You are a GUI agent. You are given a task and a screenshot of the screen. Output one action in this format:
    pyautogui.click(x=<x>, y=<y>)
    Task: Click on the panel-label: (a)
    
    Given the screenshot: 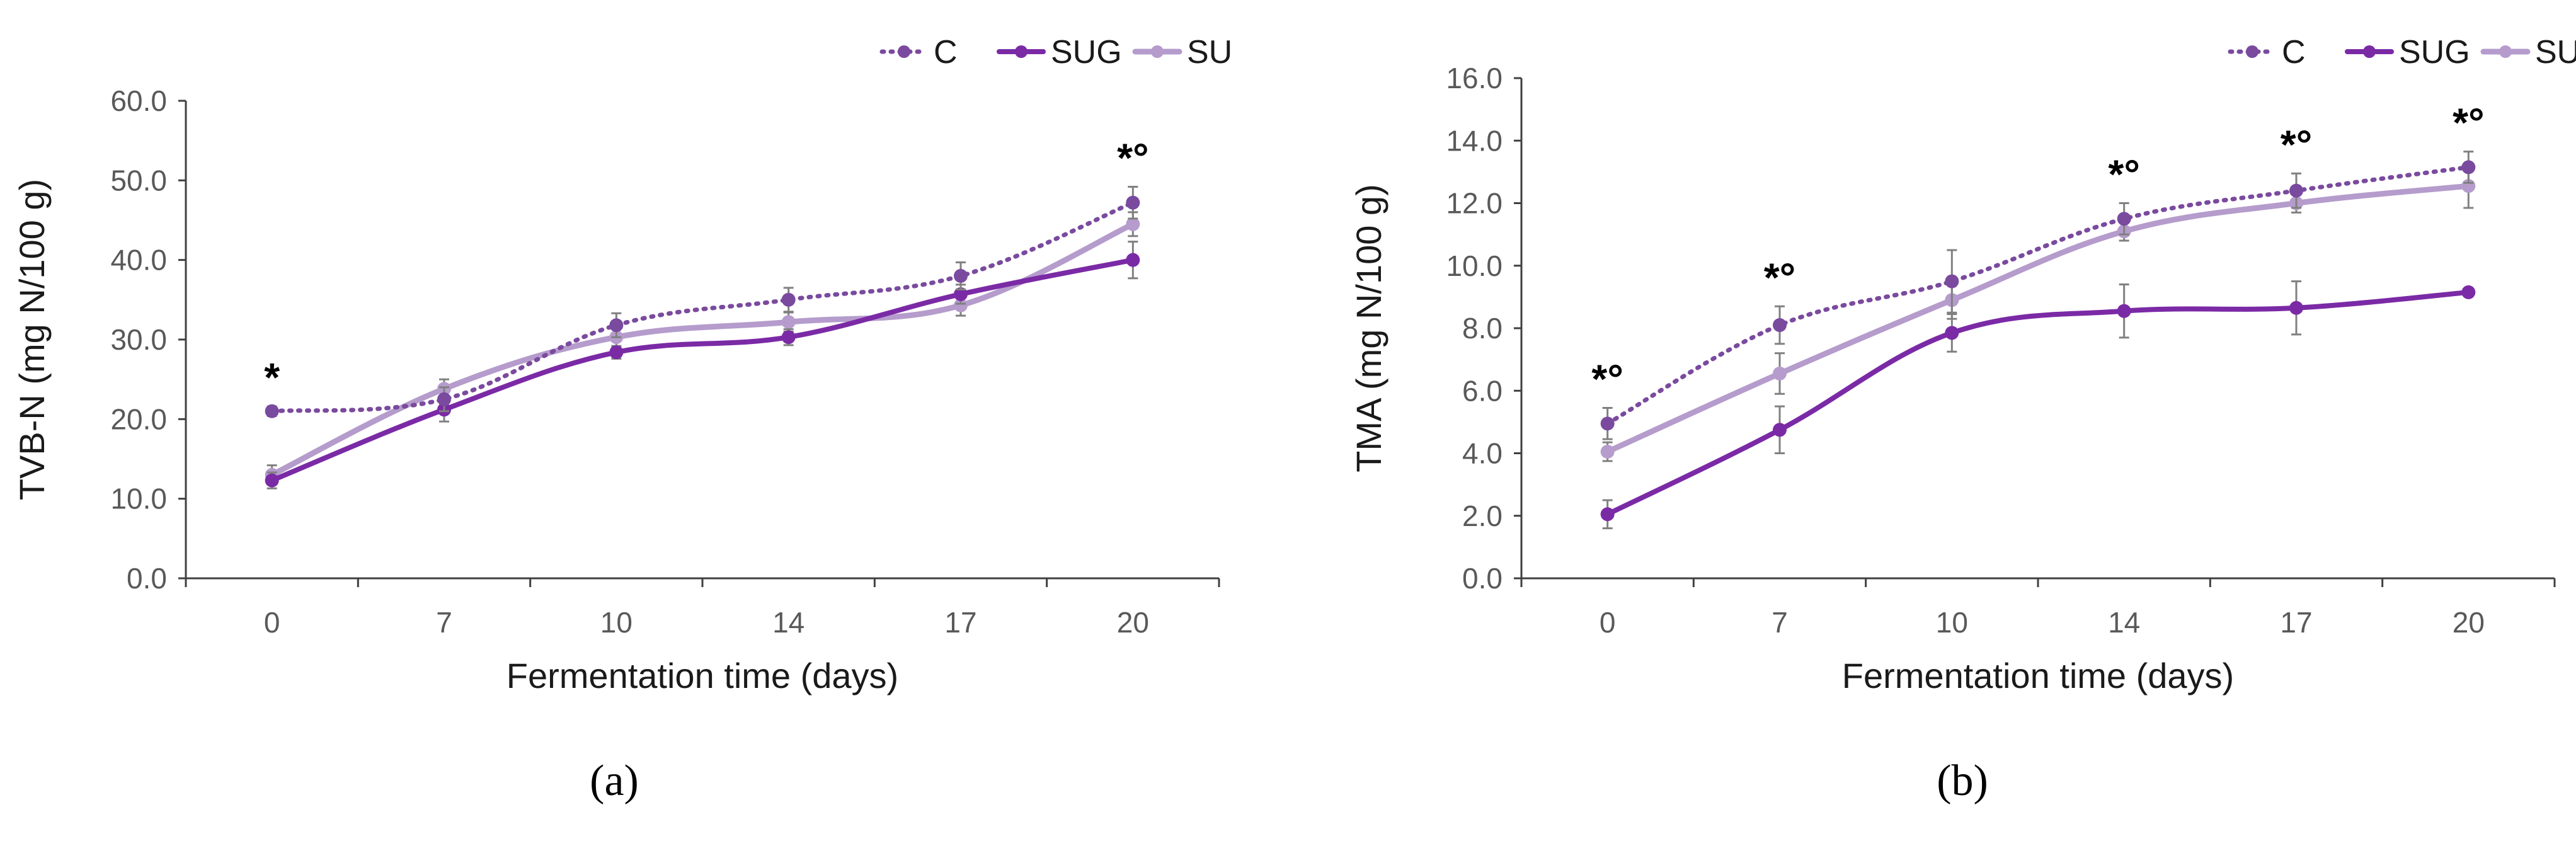 What is the action you would take?
    pyautogui.click(x=614, y=781)
    